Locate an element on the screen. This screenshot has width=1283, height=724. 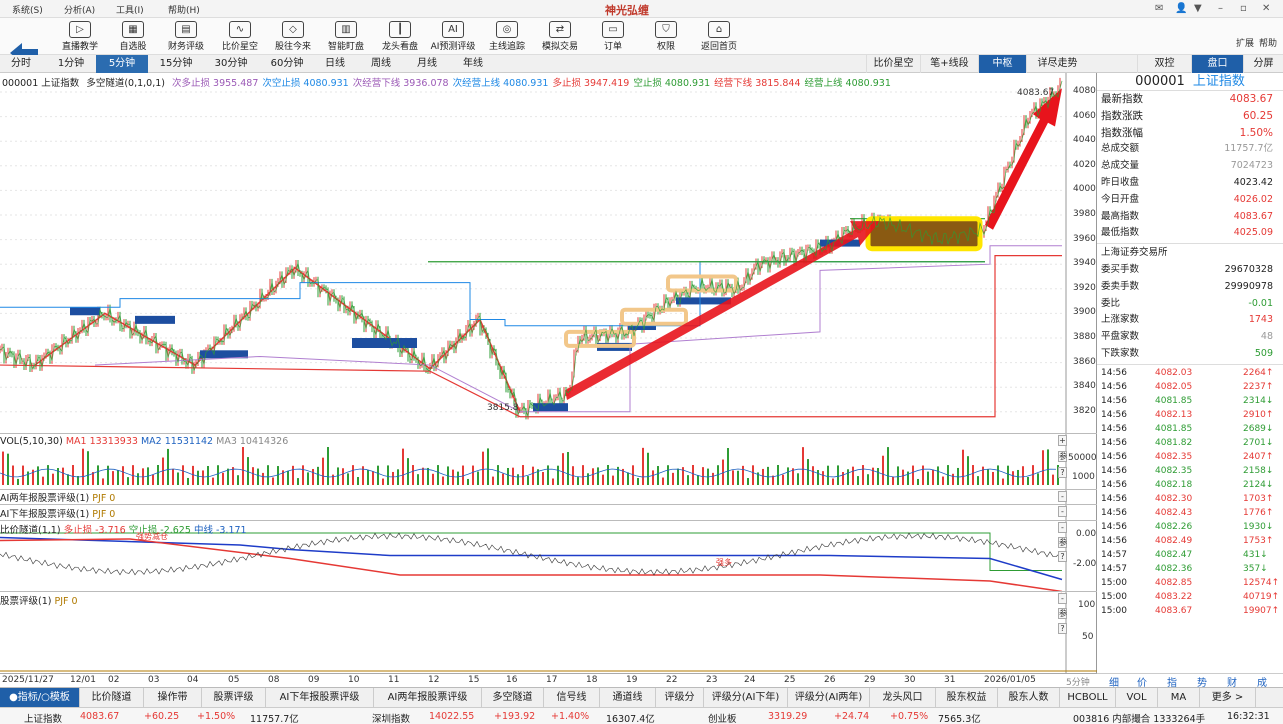
date-label: 02 is located at coordinates (114, 680).